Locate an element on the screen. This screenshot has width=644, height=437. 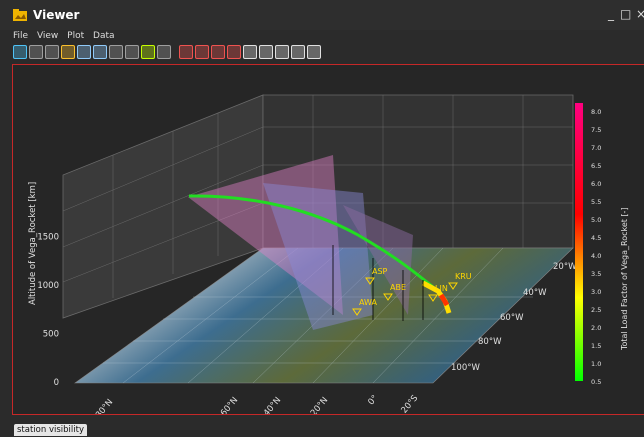
colorbar-tick-label: 5.5 is located at coordinates (596, 202).